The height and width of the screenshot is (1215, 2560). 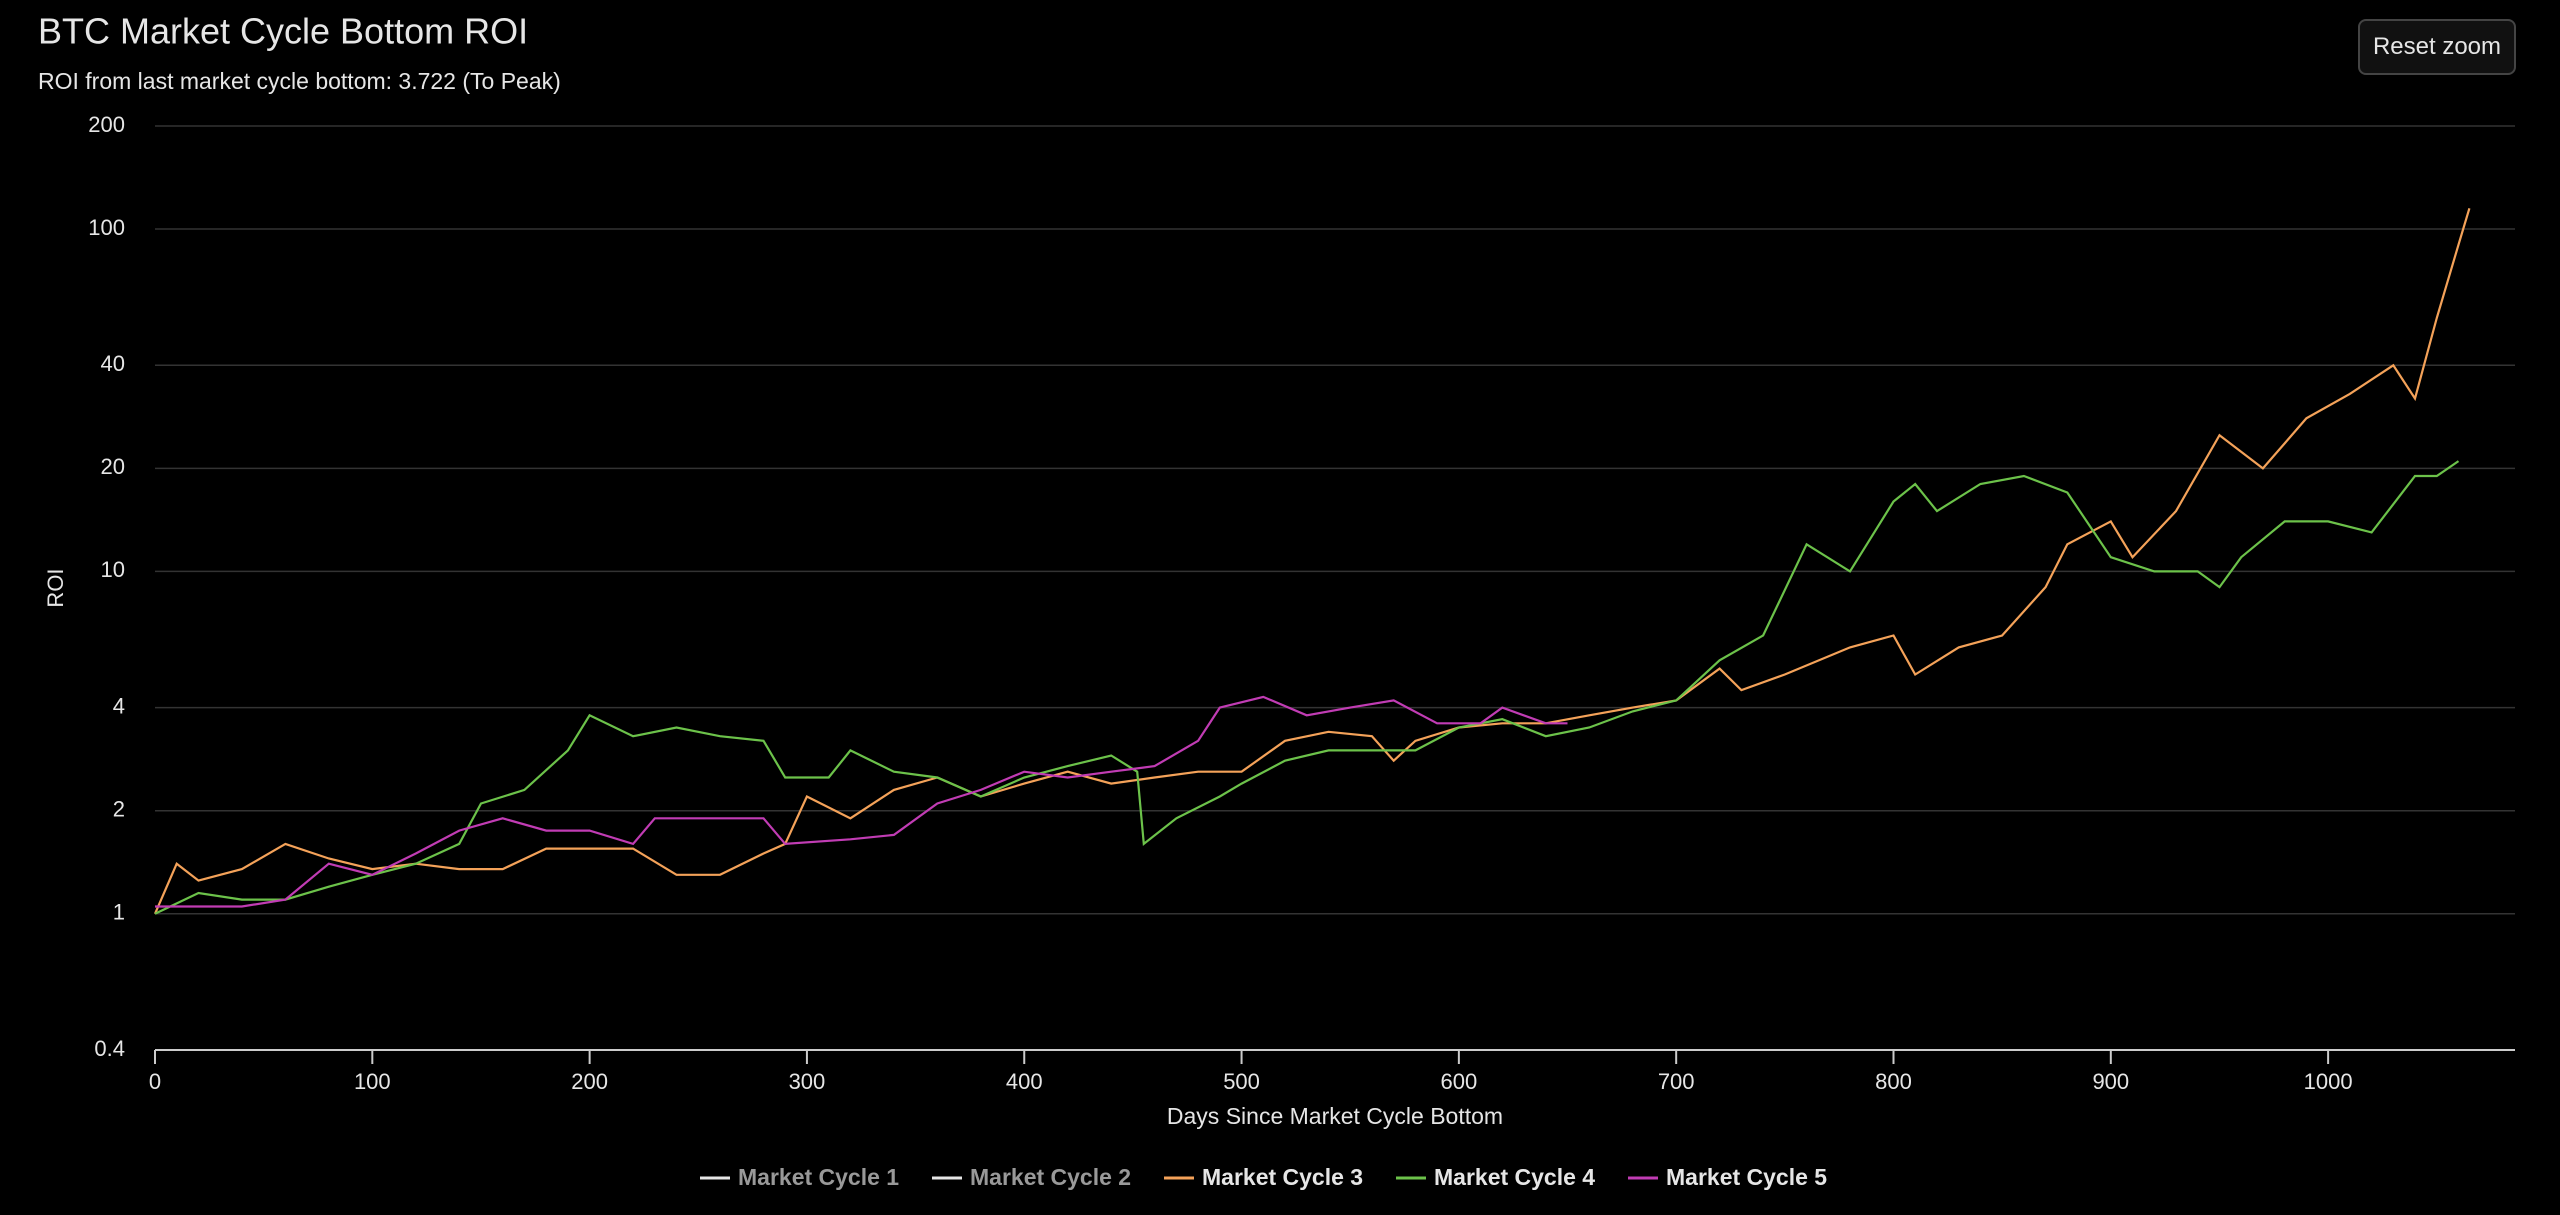 What do you see at coordinates (2110, 1081) in the screenshot?
I see `x-tick-label: 900` at bounding box center [2110, 1081].